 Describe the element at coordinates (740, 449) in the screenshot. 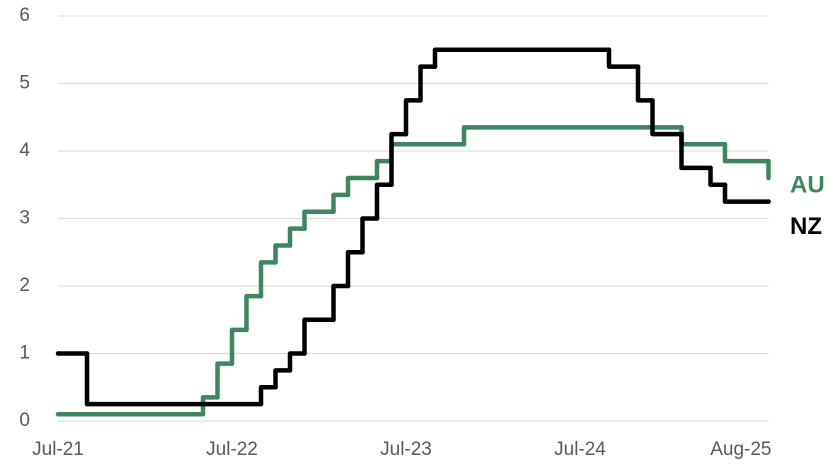

I see `x-tick-label: Aug-25` at that location.